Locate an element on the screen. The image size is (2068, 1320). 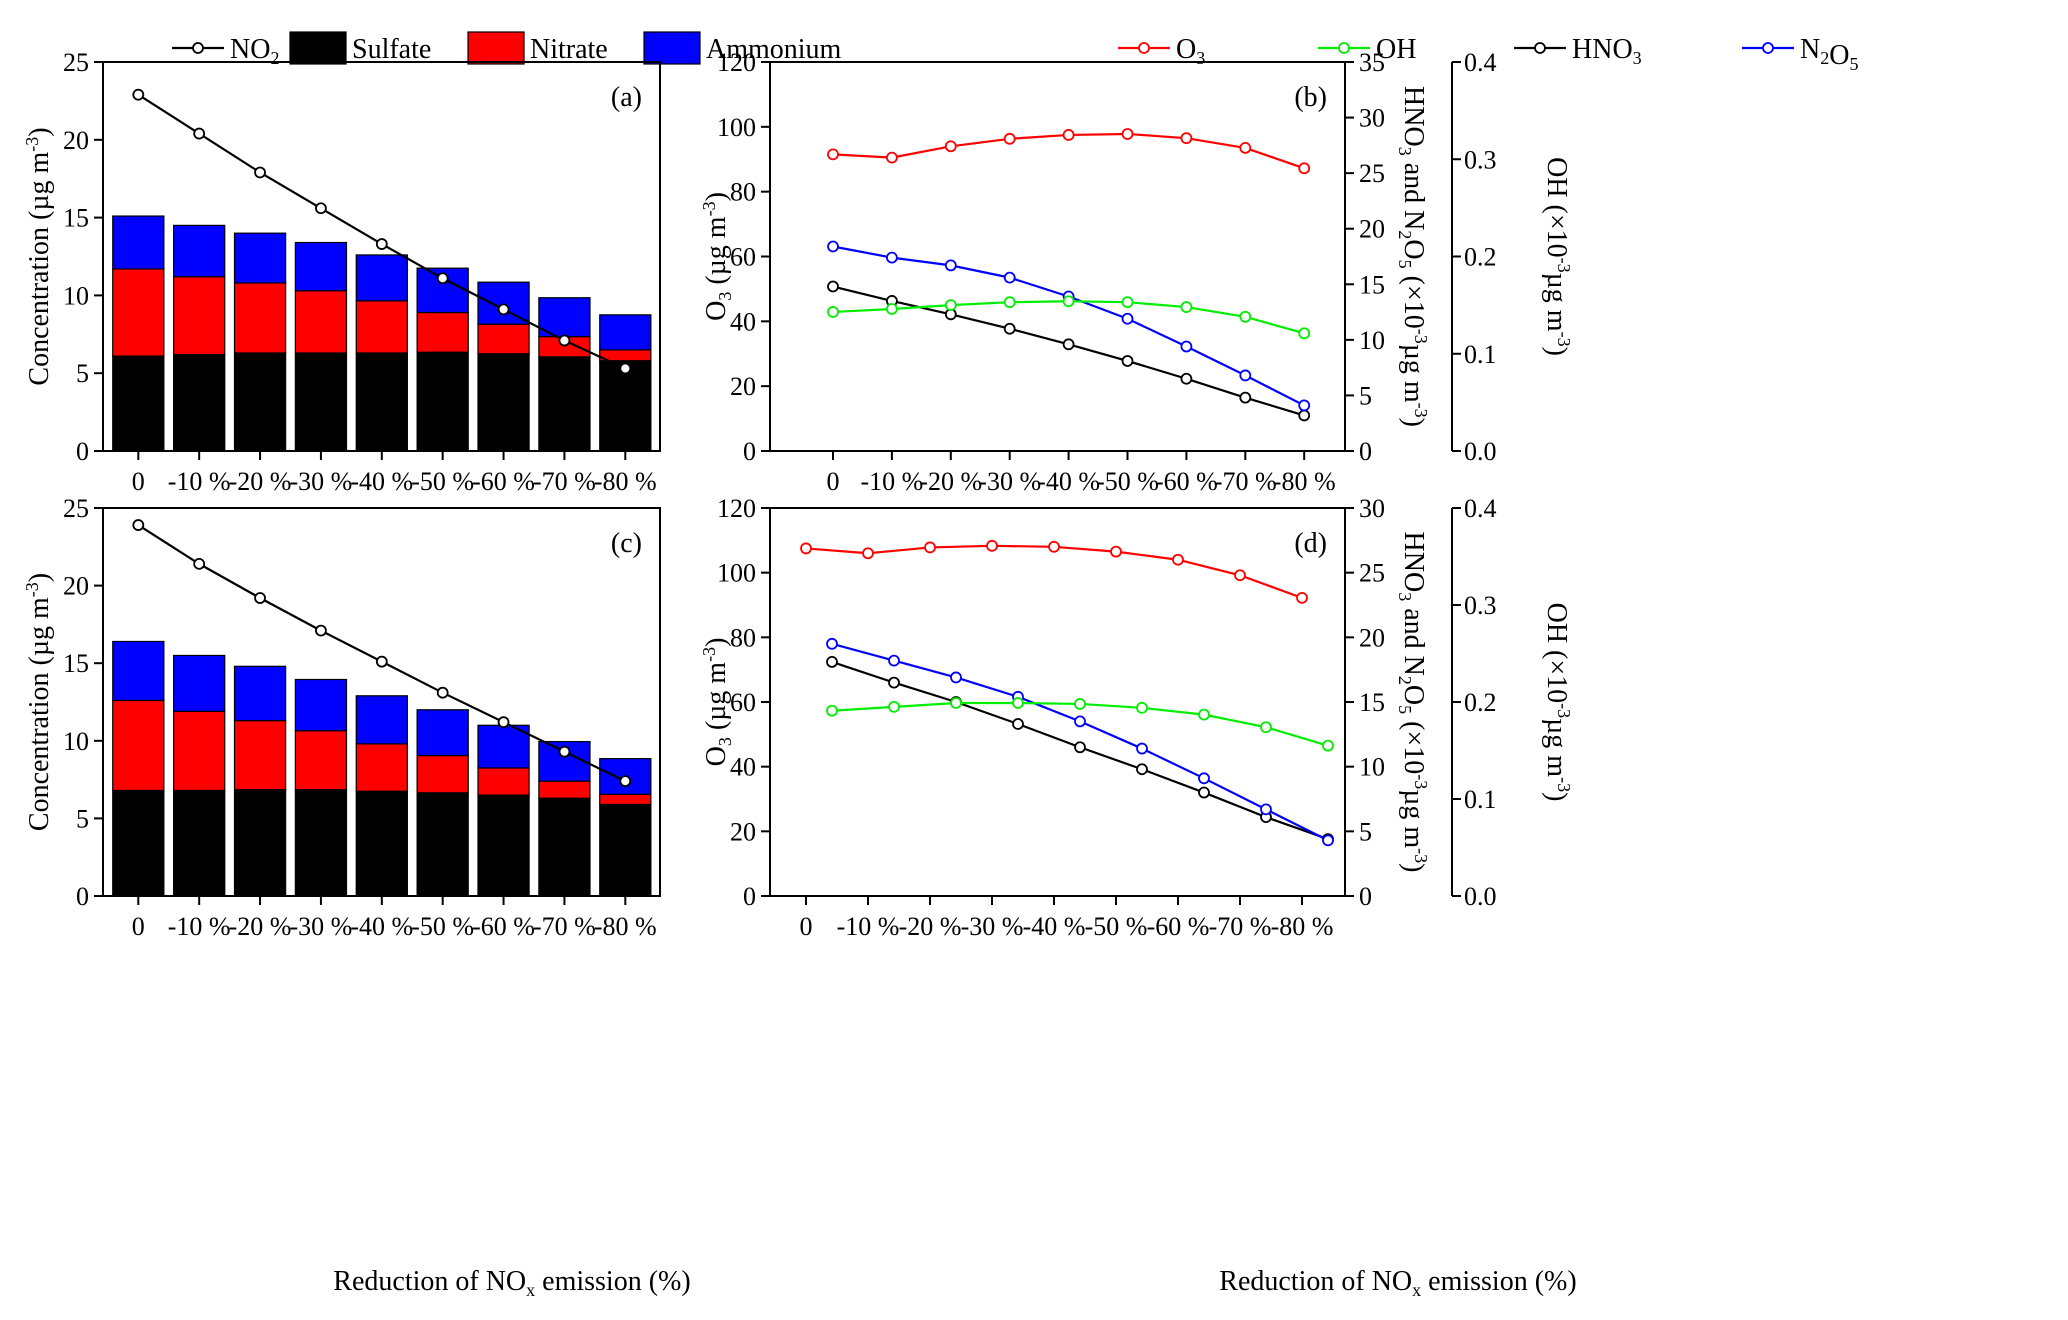
y-tick-label: 120 is located at coordinates (736, 62).